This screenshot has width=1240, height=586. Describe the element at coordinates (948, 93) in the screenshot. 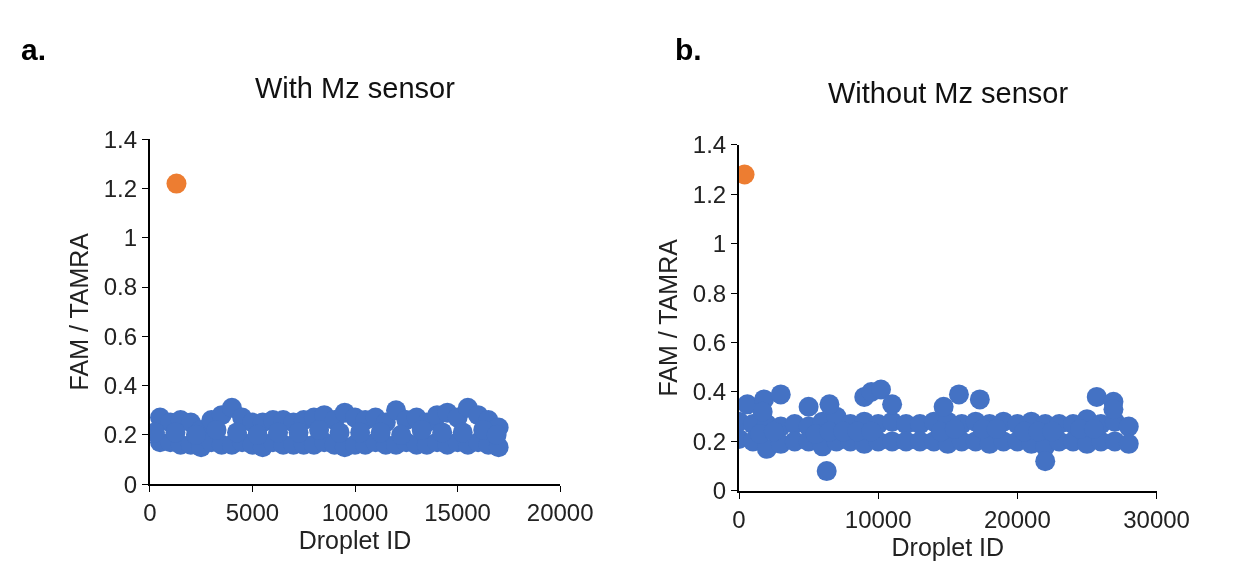

I see `chart-title: Without Mz sensor` at that location.